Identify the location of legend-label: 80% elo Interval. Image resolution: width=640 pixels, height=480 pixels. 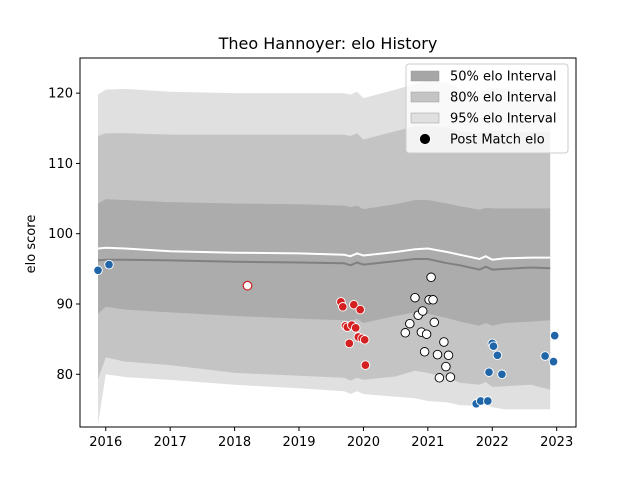
(503, 98).